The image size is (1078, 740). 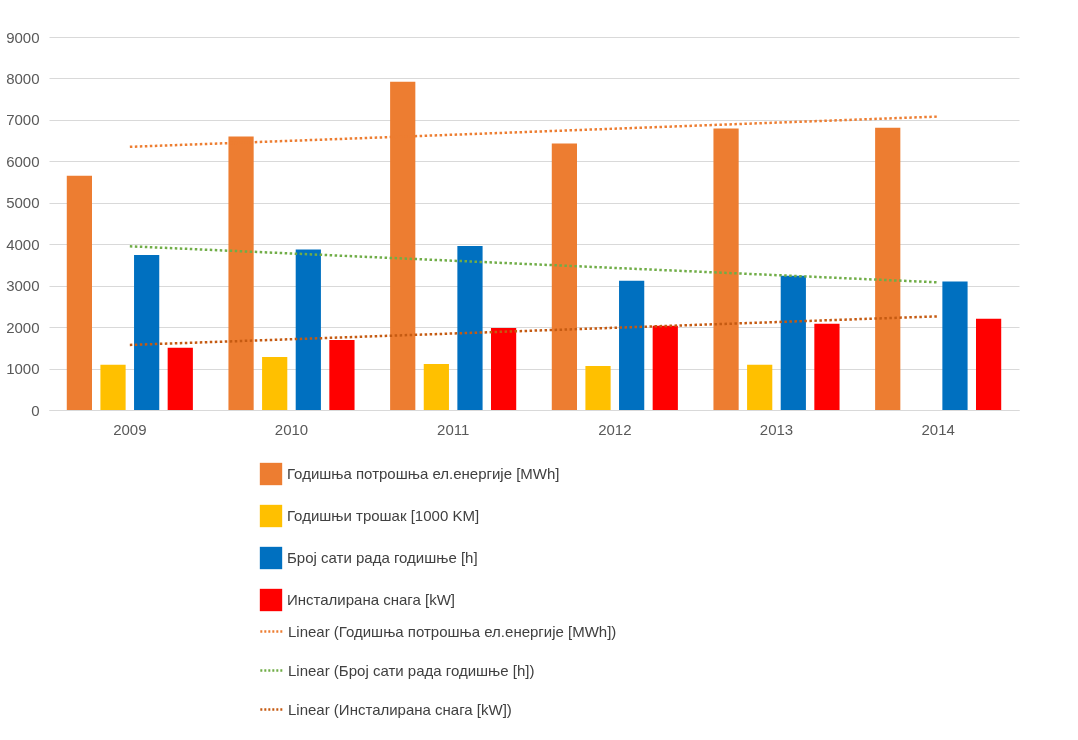 I want to click on x-tick-label: 2013, so click(x=776, y=429).